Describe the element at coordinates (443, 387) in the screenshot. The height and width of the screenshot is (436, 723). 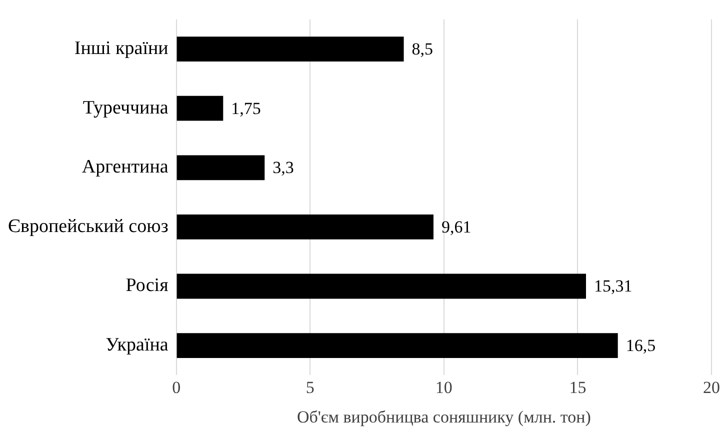
I see `x-tick-label: 10` at that location.